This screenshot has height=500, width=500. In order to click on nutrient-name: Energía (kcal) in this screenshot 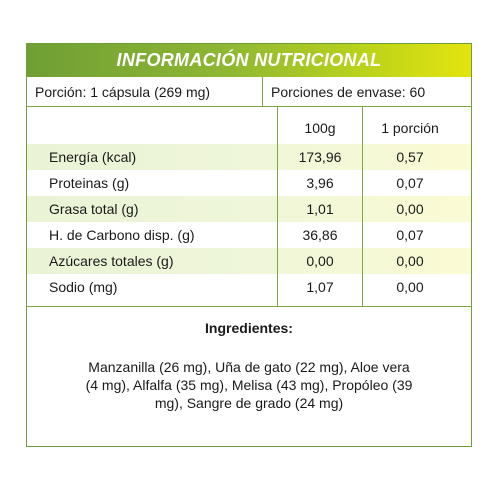, I will do `click(93, 157)`.